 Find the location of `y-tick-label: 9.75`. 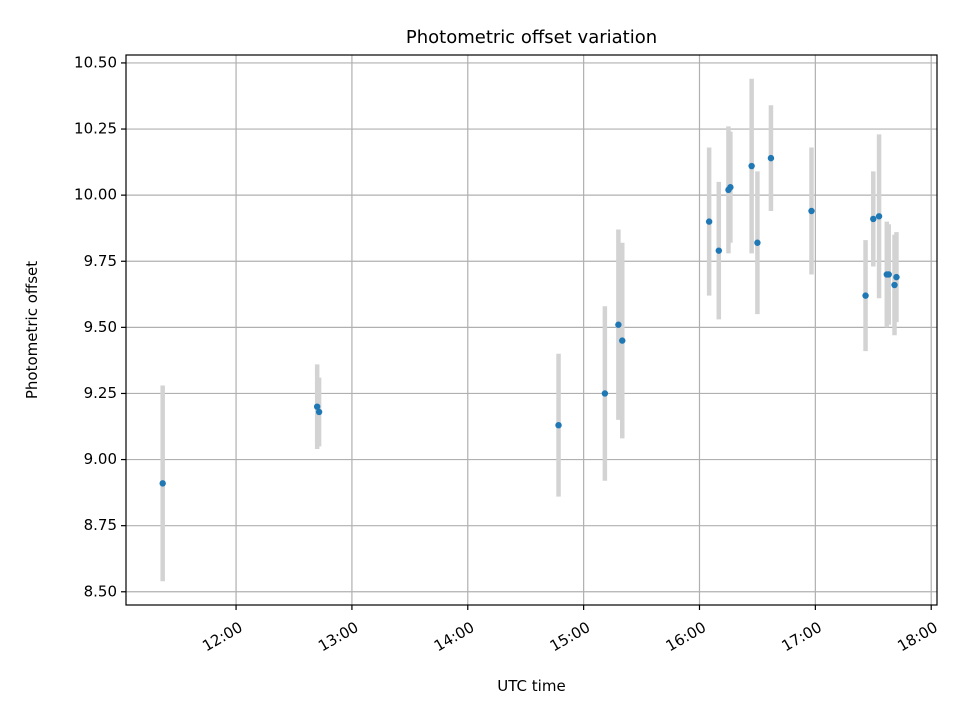

y-tick-label: 9.75 is located at coordinates (100, 261).